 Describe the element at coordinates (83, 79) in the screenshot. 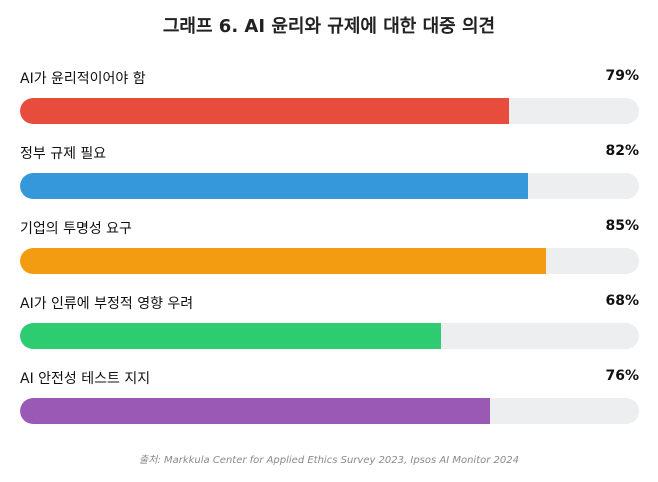

I see `category-label: AI가 윤리적이어야 함` at that location.